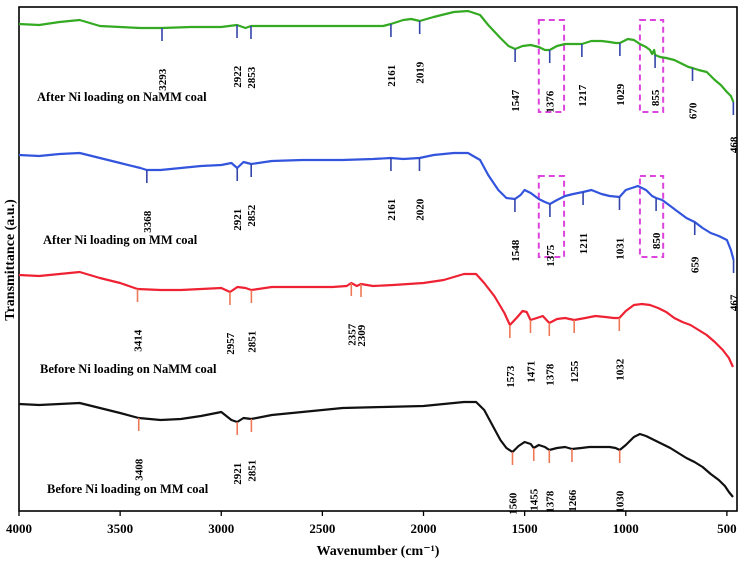 This screenshot has width=743, height=571. I want to click on peak-label: 659, so click(696, 264).